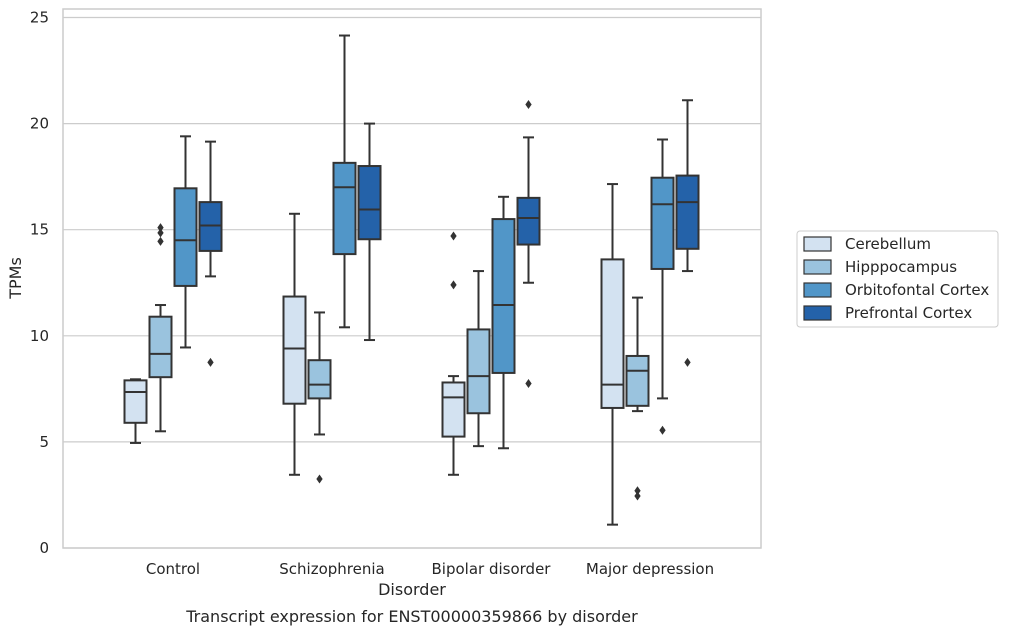  I want to click on legend-label-1: Hipppocampus, so click(901, 267).